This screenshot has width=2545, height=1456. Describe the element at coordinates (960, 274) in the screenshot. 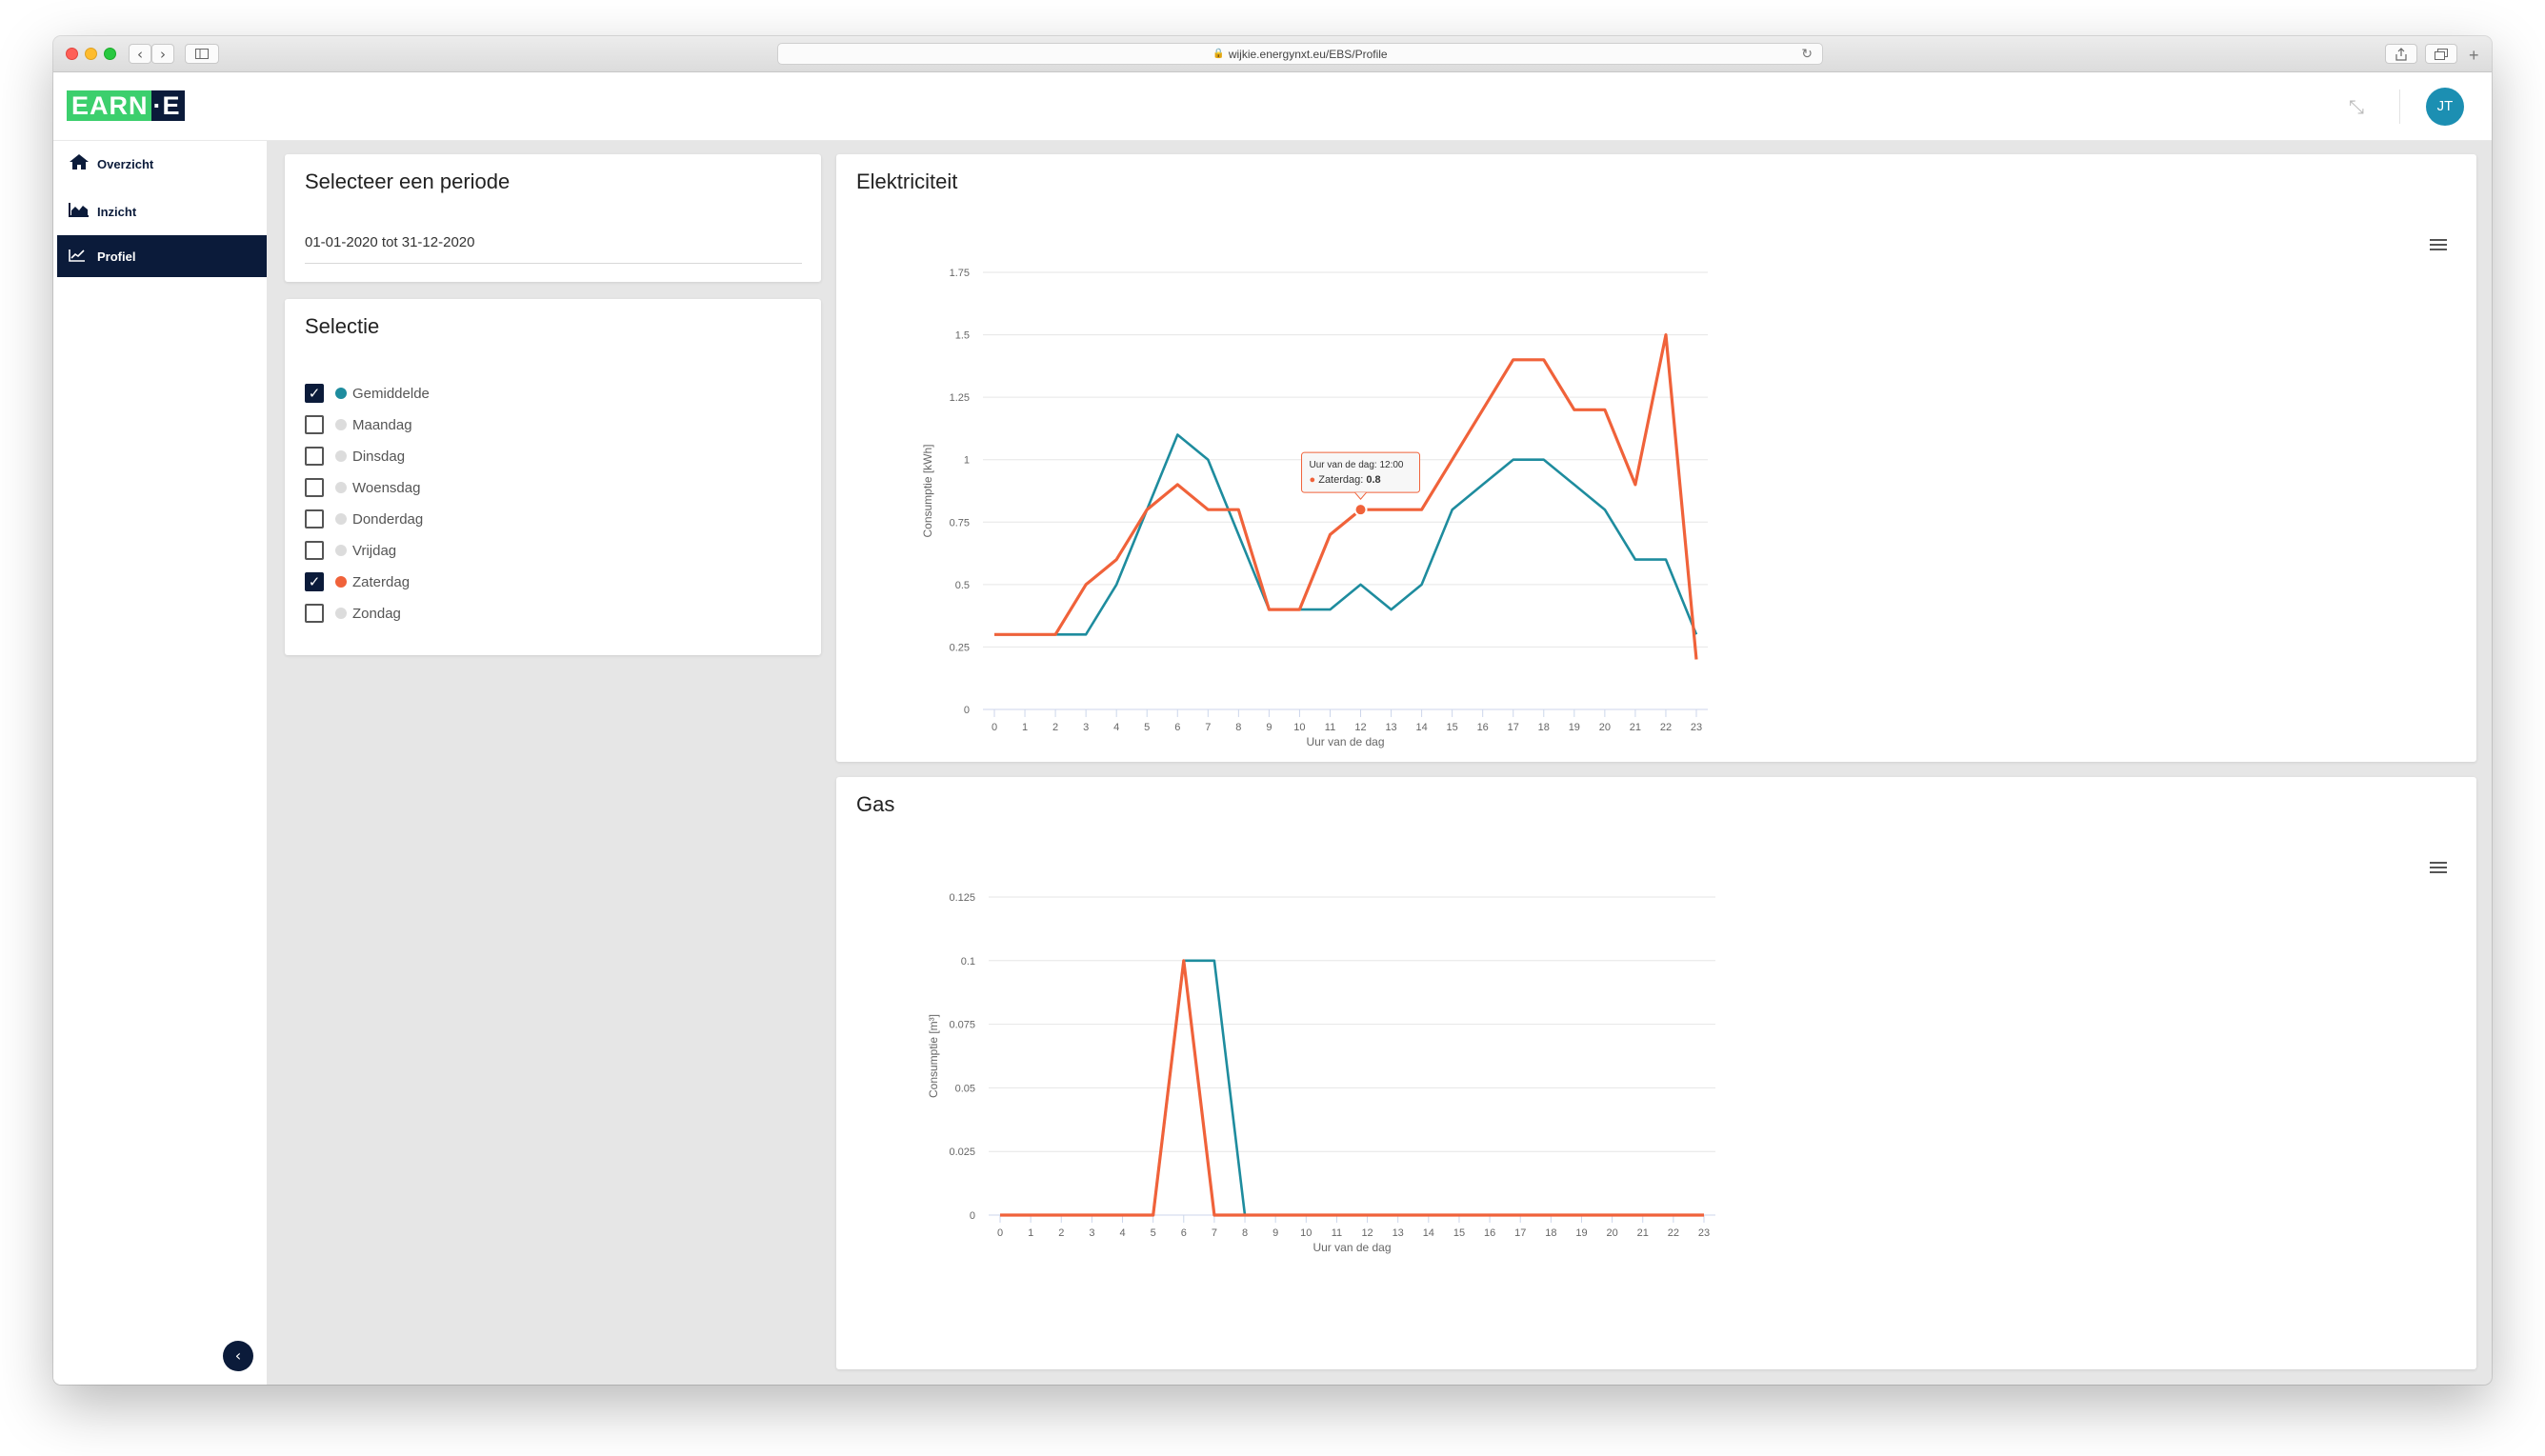

I see `y-tick-label: 1.75` at that location.